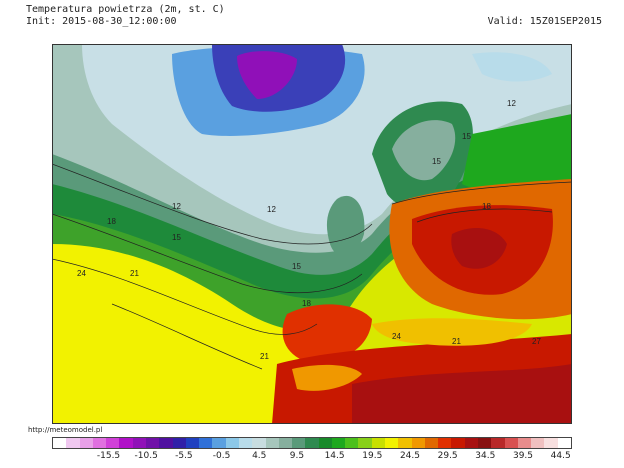  Describe the element at coordinates (101, 21) in the screenshot. I see `init-time: Init: 2015-08-30_12:00:00` at that location.